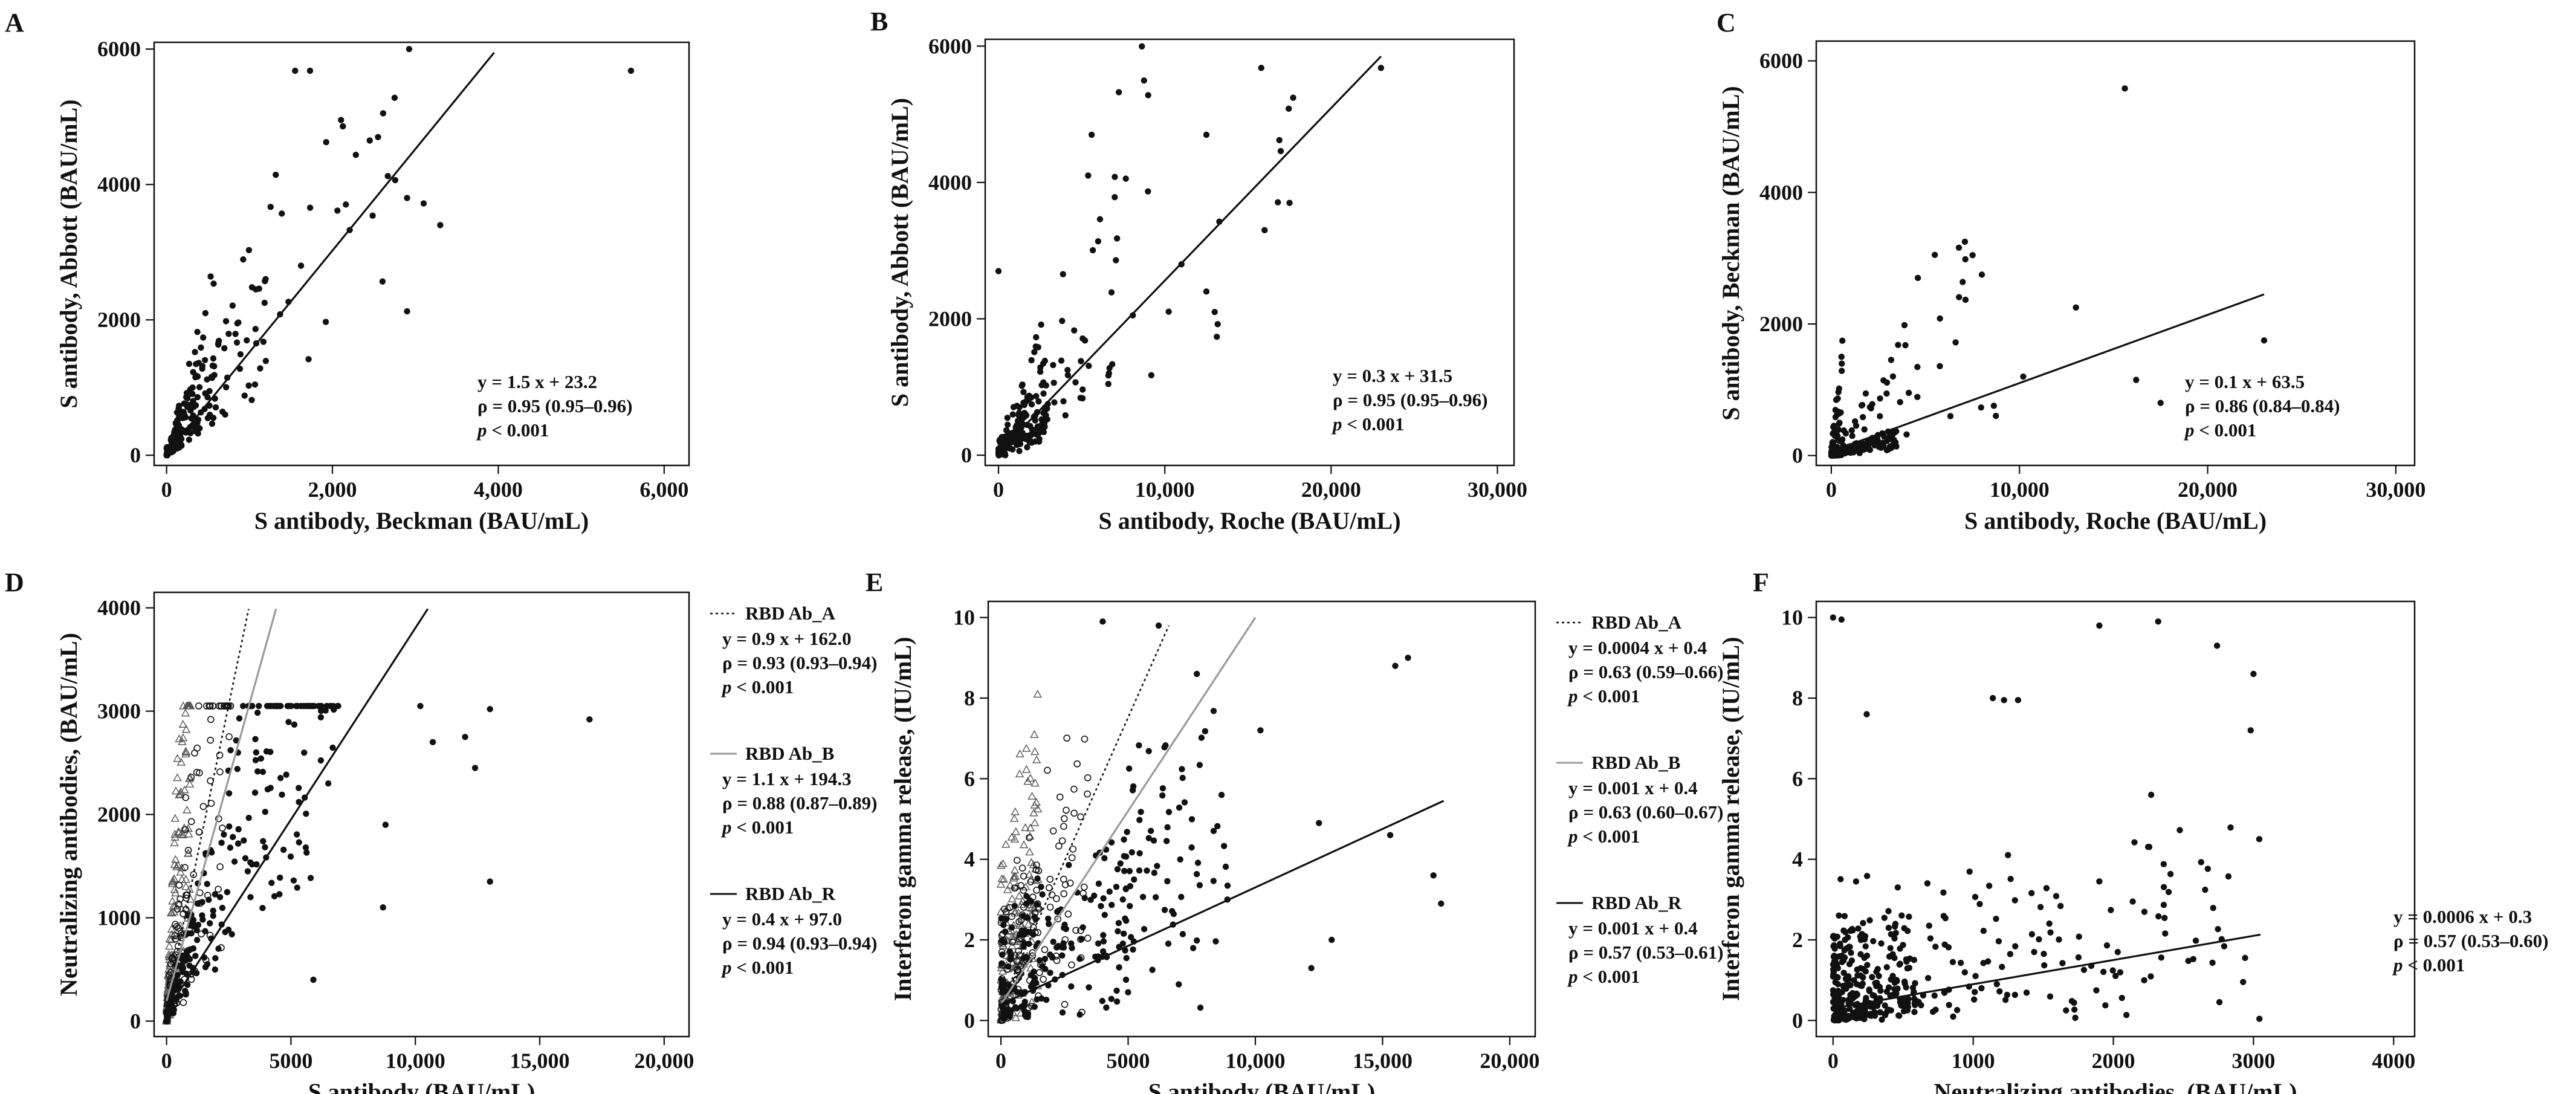 Image resolution: width=2576 pixels, height=1094 pixels. I want to click on y-axis-label: S antibody, Abbott (BAU/mL), so click(68, 254).